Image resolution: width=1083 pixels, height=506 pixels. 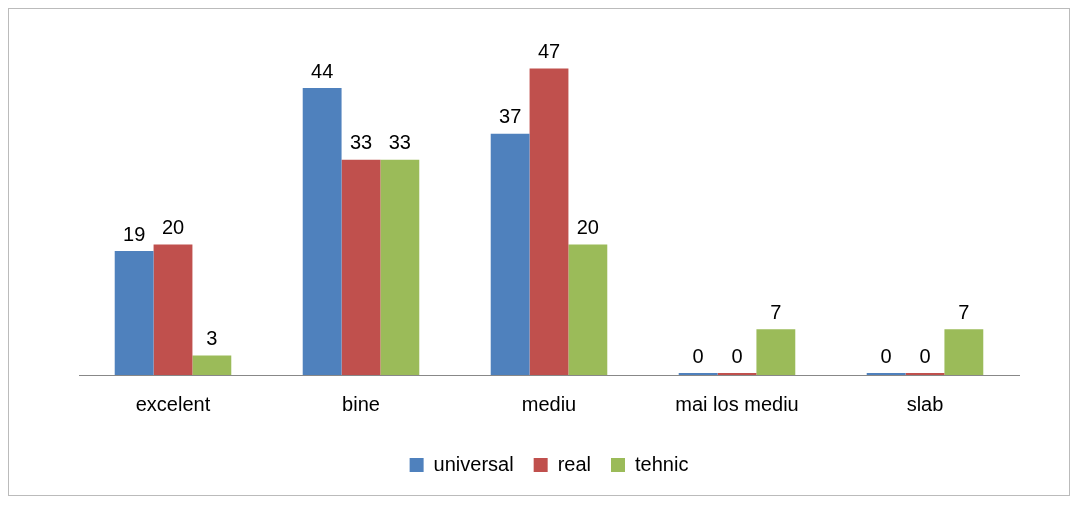 I want to click on x-tick-label: slab, so click(x=925, y=403).